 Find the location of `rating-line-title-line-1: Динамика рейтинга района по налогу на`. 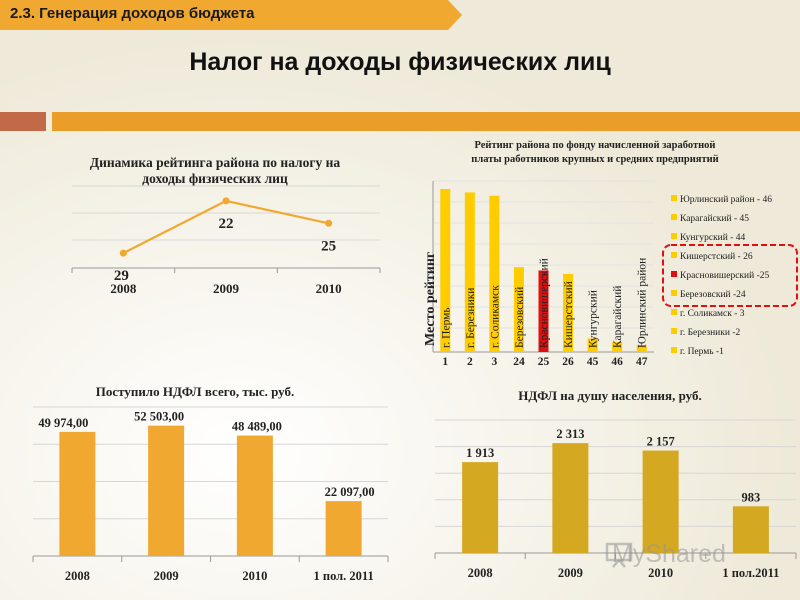

rating-line-title-line-1: Динамика рейтинга района по налогу на is located at coordinates (215, 162).